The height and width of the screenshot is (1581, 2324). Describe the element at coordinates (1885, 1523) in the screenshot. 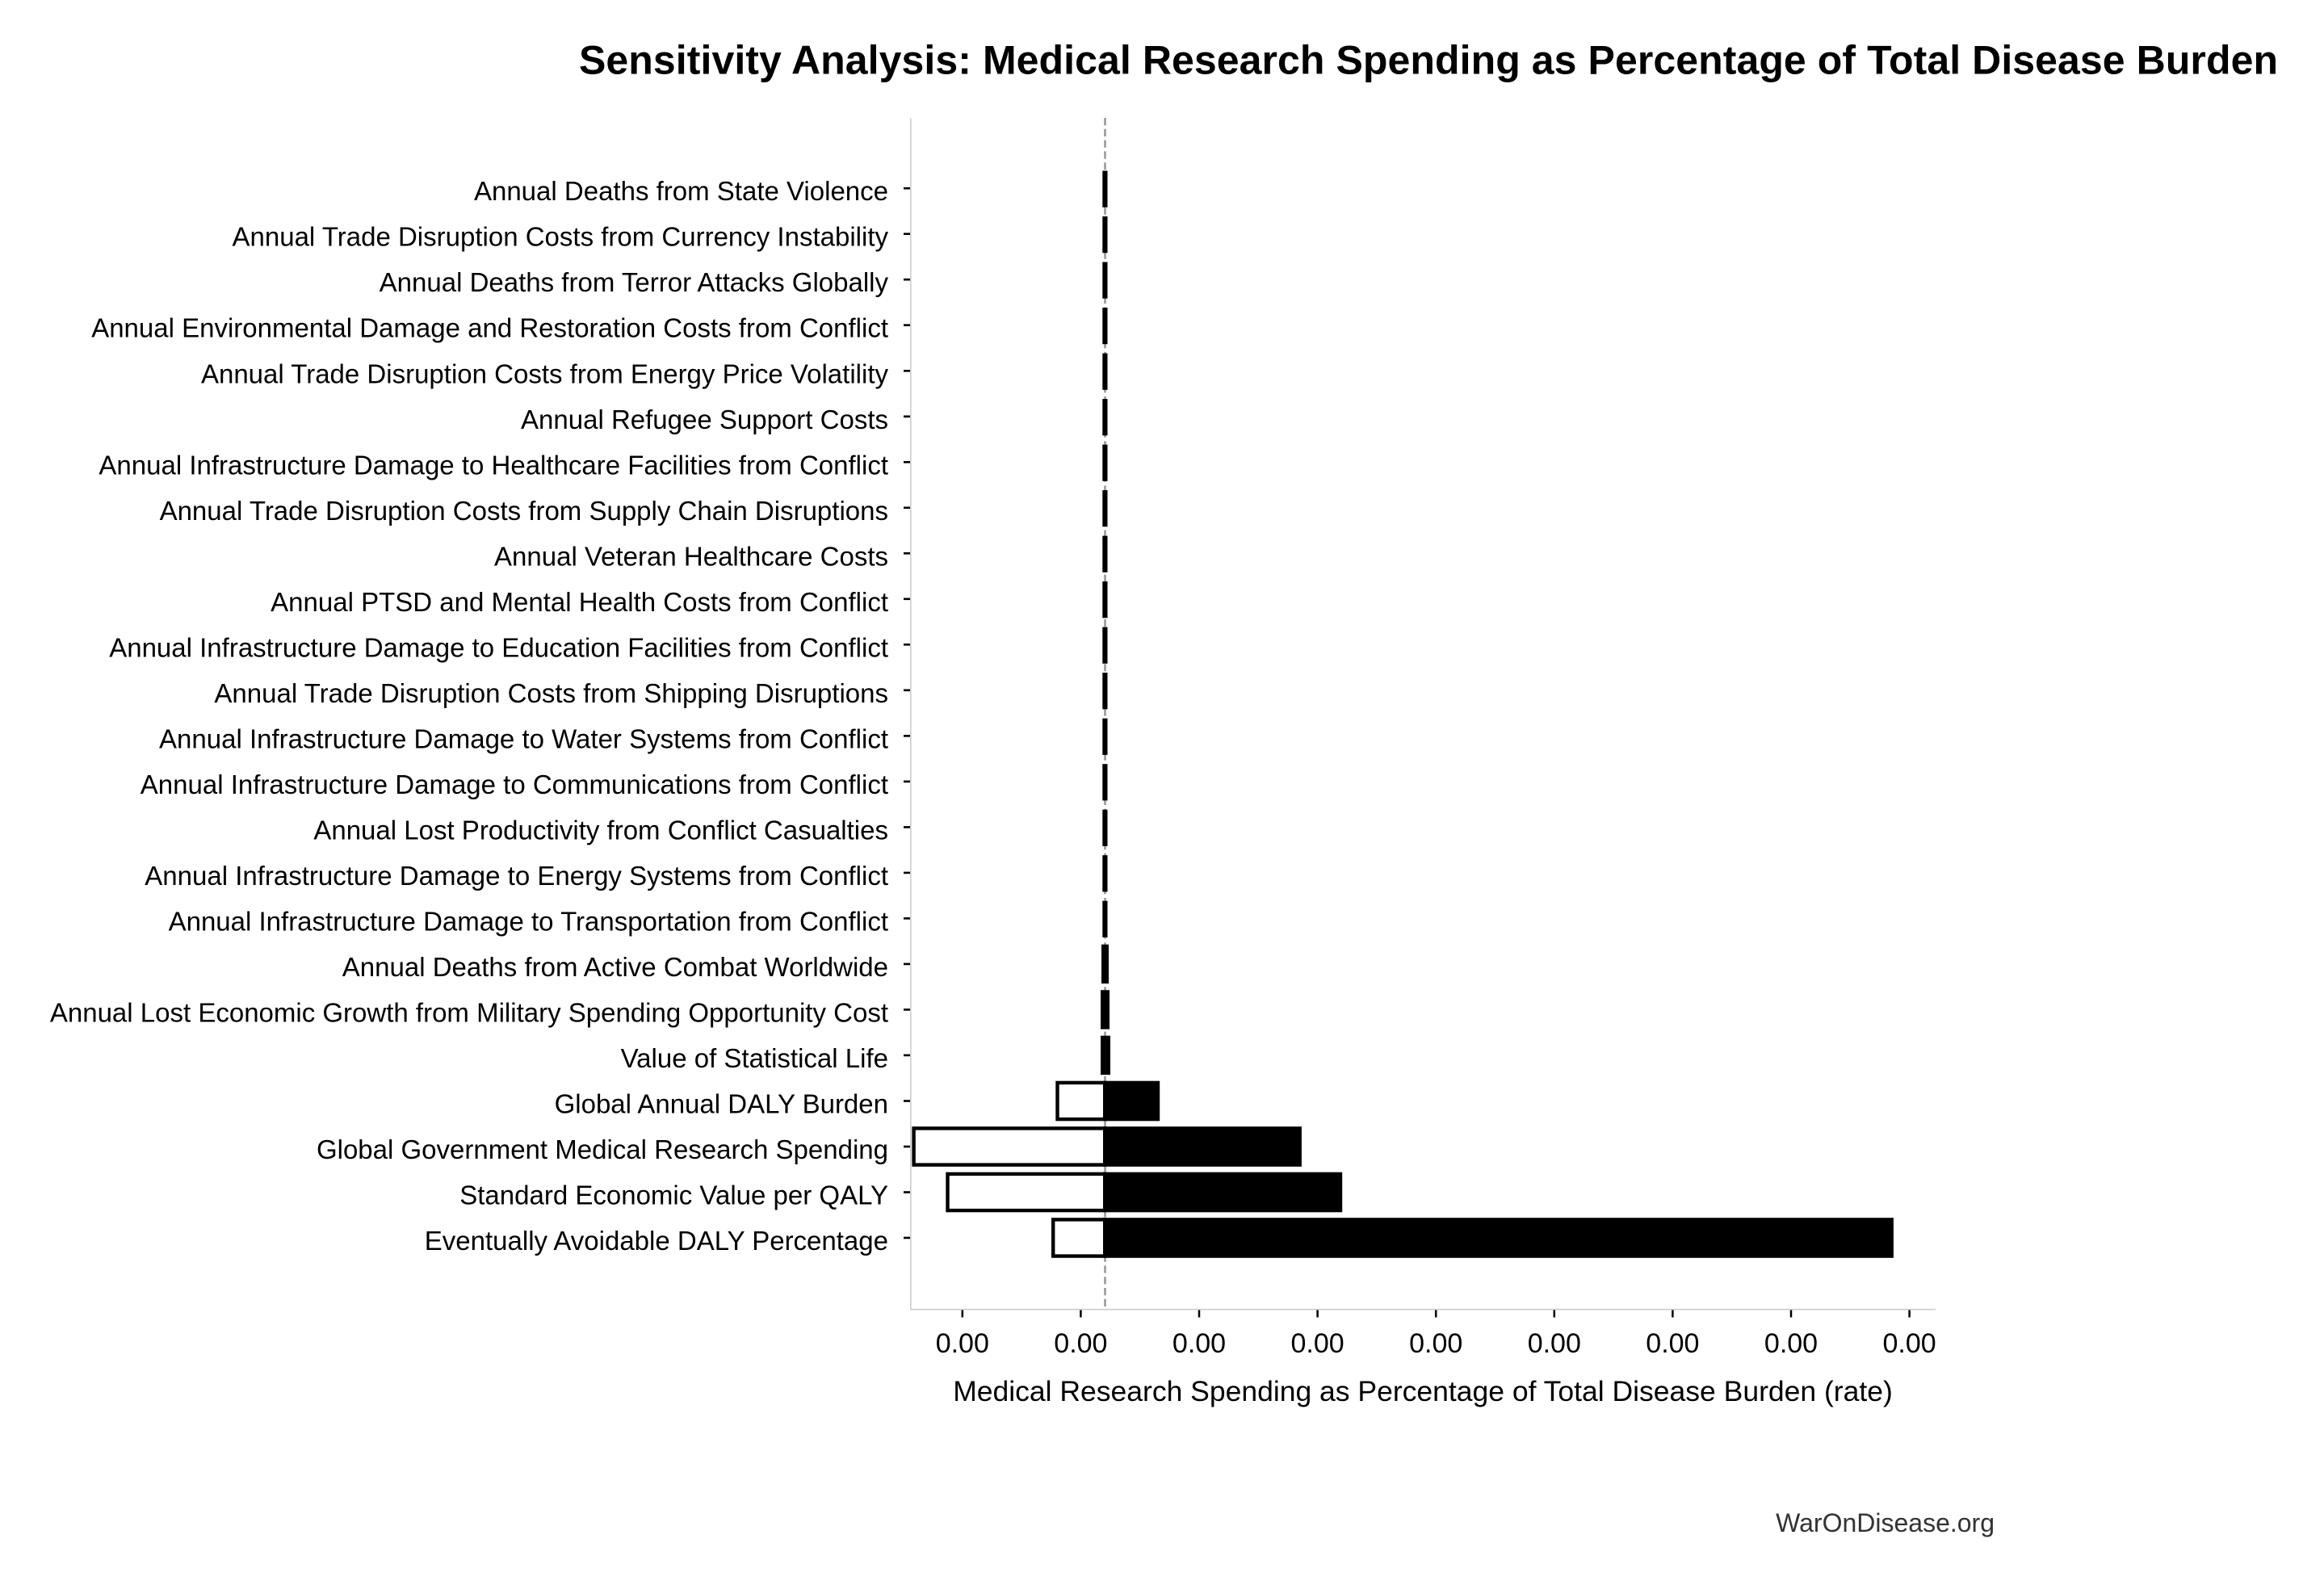

I see `svg-text: WarOnDisease.org` at that location.